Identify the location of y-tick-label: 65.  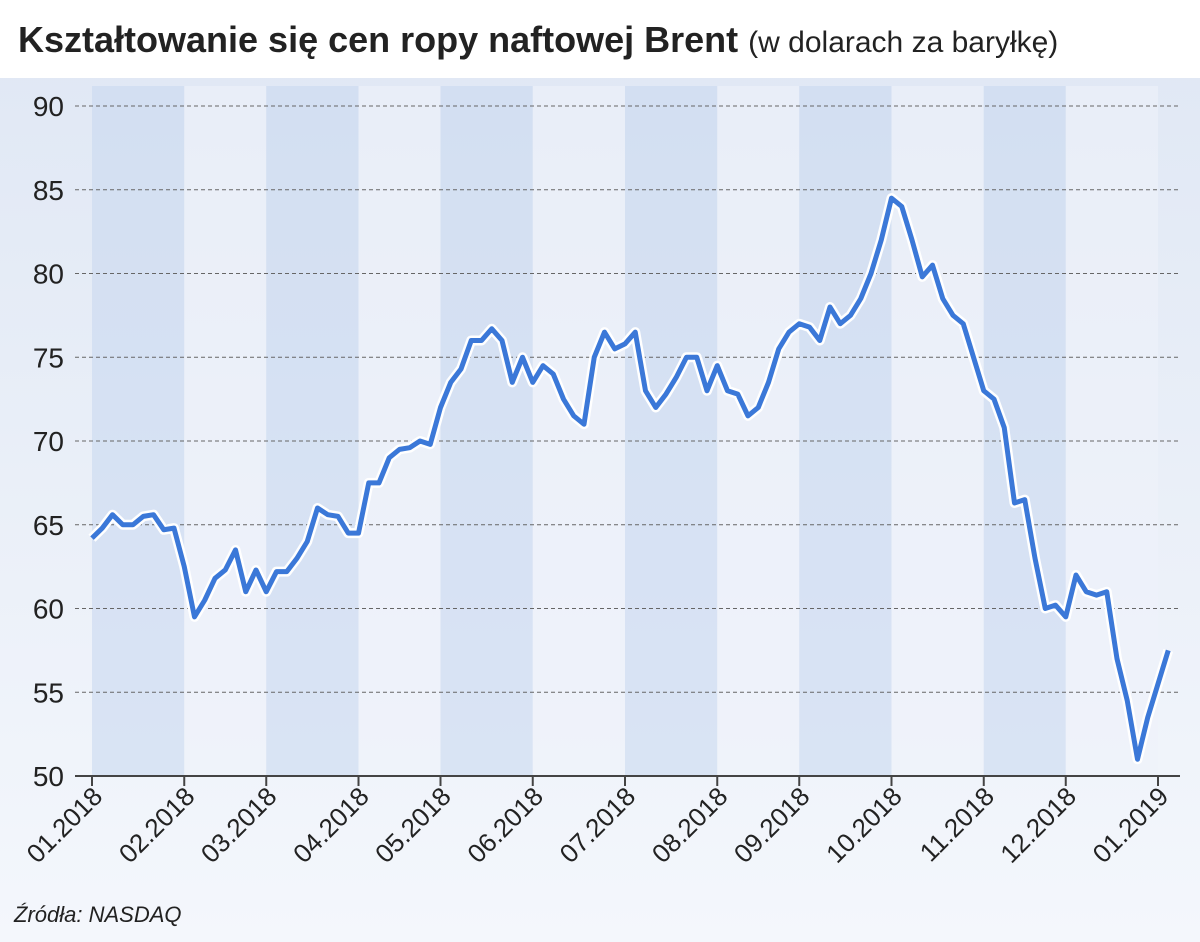
(48, 525).